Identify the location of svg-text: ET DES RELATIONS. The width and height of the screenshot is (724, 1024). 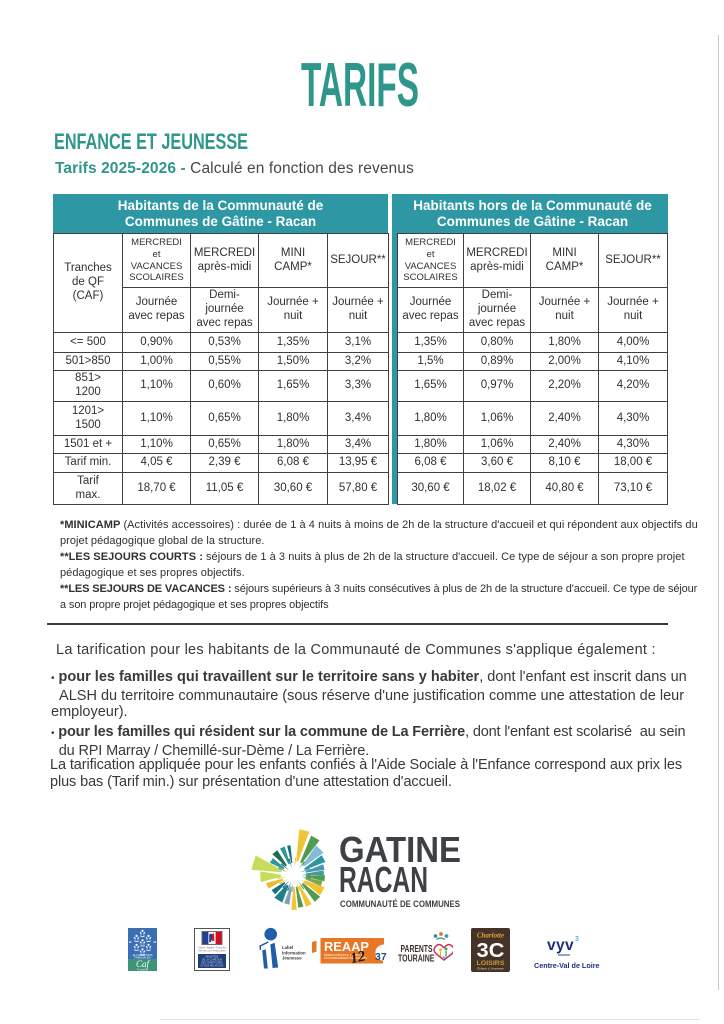
(212, 966).